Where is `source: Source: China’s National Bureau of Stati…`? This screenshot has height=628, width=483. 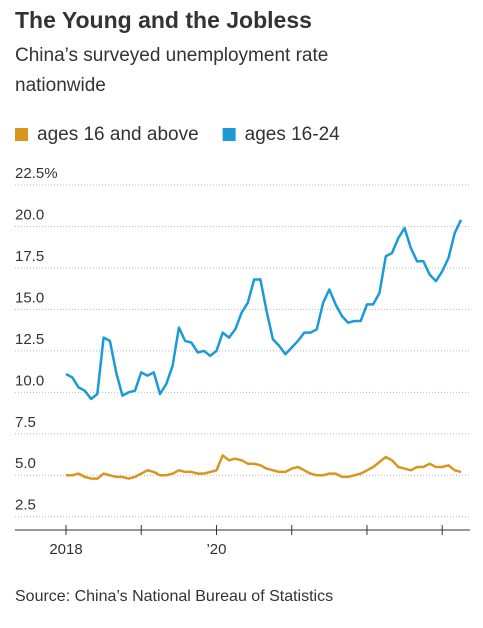 source: Source: China’s National Bureau of Stati… is located at coordinates (174, 596).